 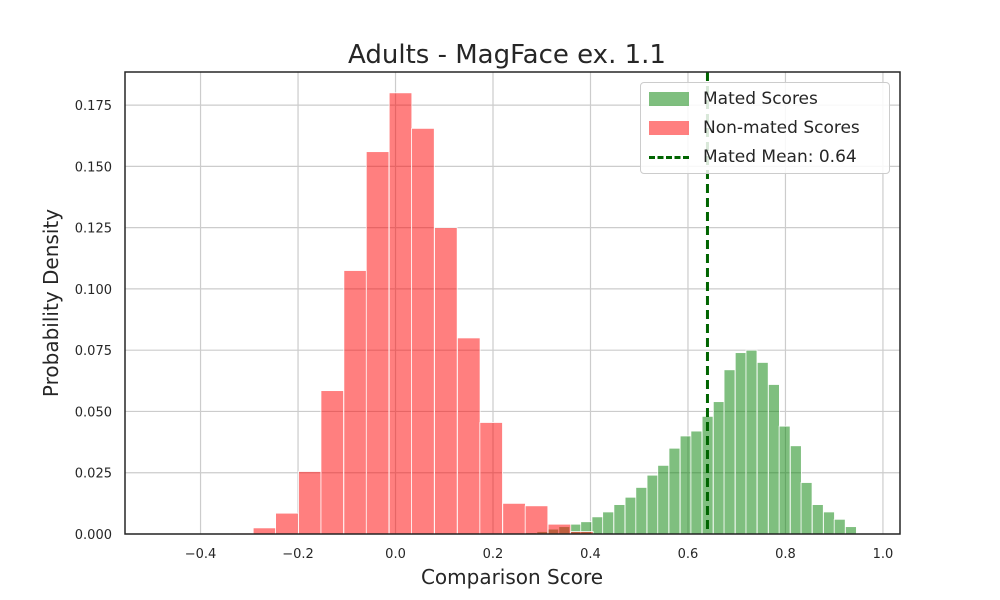 I want to click on legend-swatch-mated, so click(x=669, y=99).